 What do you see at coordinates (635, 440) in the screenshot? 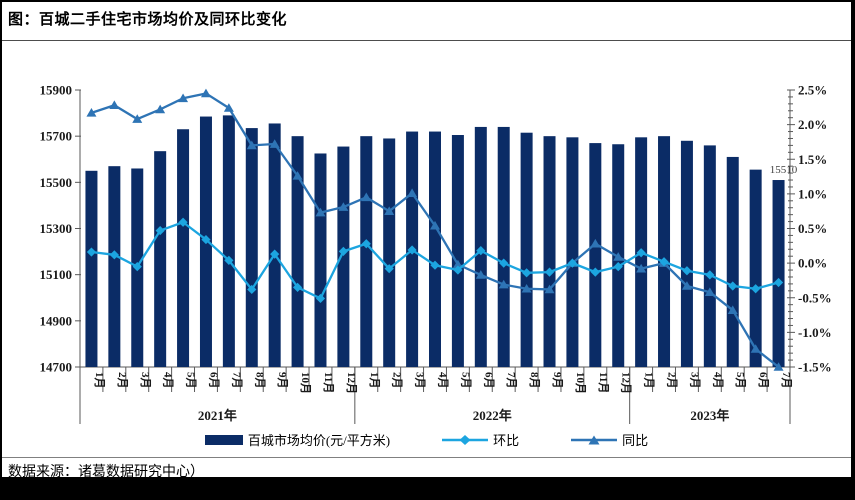
I see `legend-label-yoy: 同比` at bounding box center [635, 440].